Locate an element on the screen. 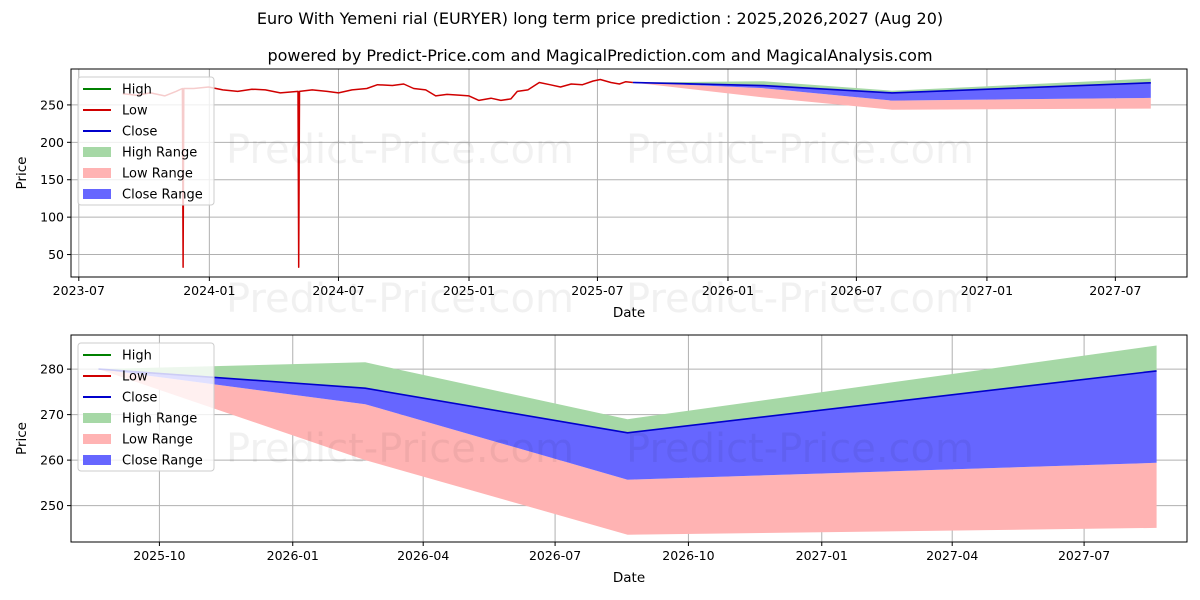 This screenshot has height=600, width=1200. x-tick-label: 2027-04 is located at coordinates (952, 555).